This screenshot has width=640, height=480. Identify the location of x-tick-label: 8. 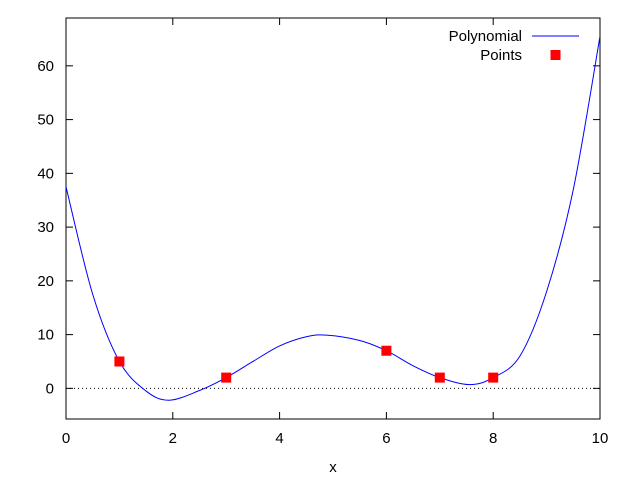
(493, 438).